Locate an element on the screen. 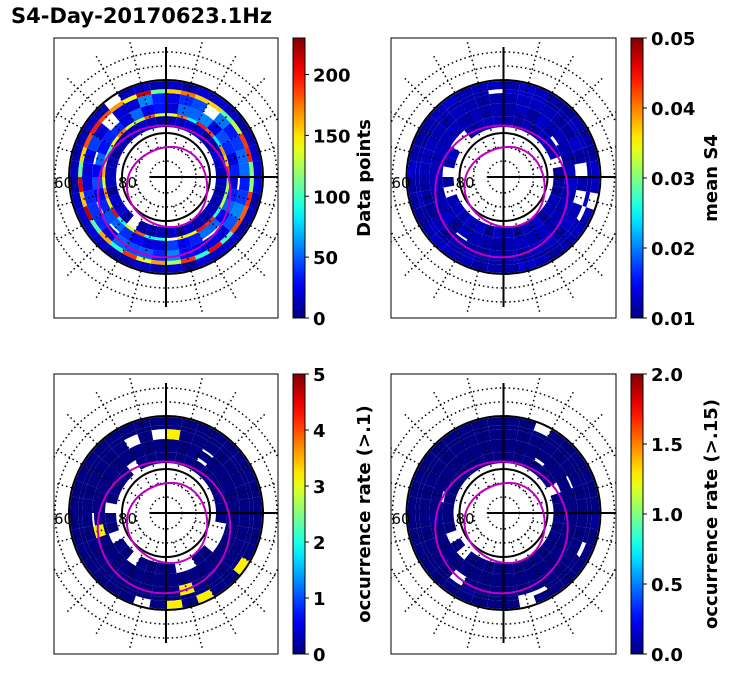 The height and width of the screenshot is (674, 731). colorbar-tick-label: 2.0 is located at coordinates (667, 375).